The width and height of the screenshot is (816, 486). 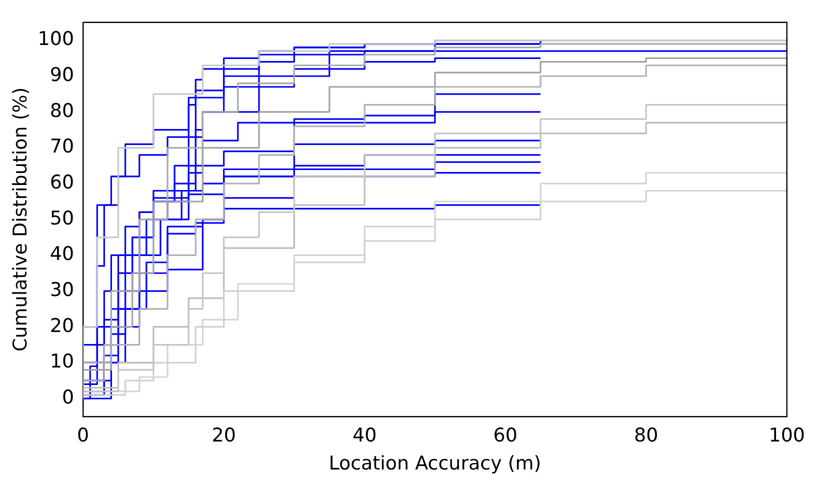 I want to click on y-tick-label: 20, so click(x=62, y=325).